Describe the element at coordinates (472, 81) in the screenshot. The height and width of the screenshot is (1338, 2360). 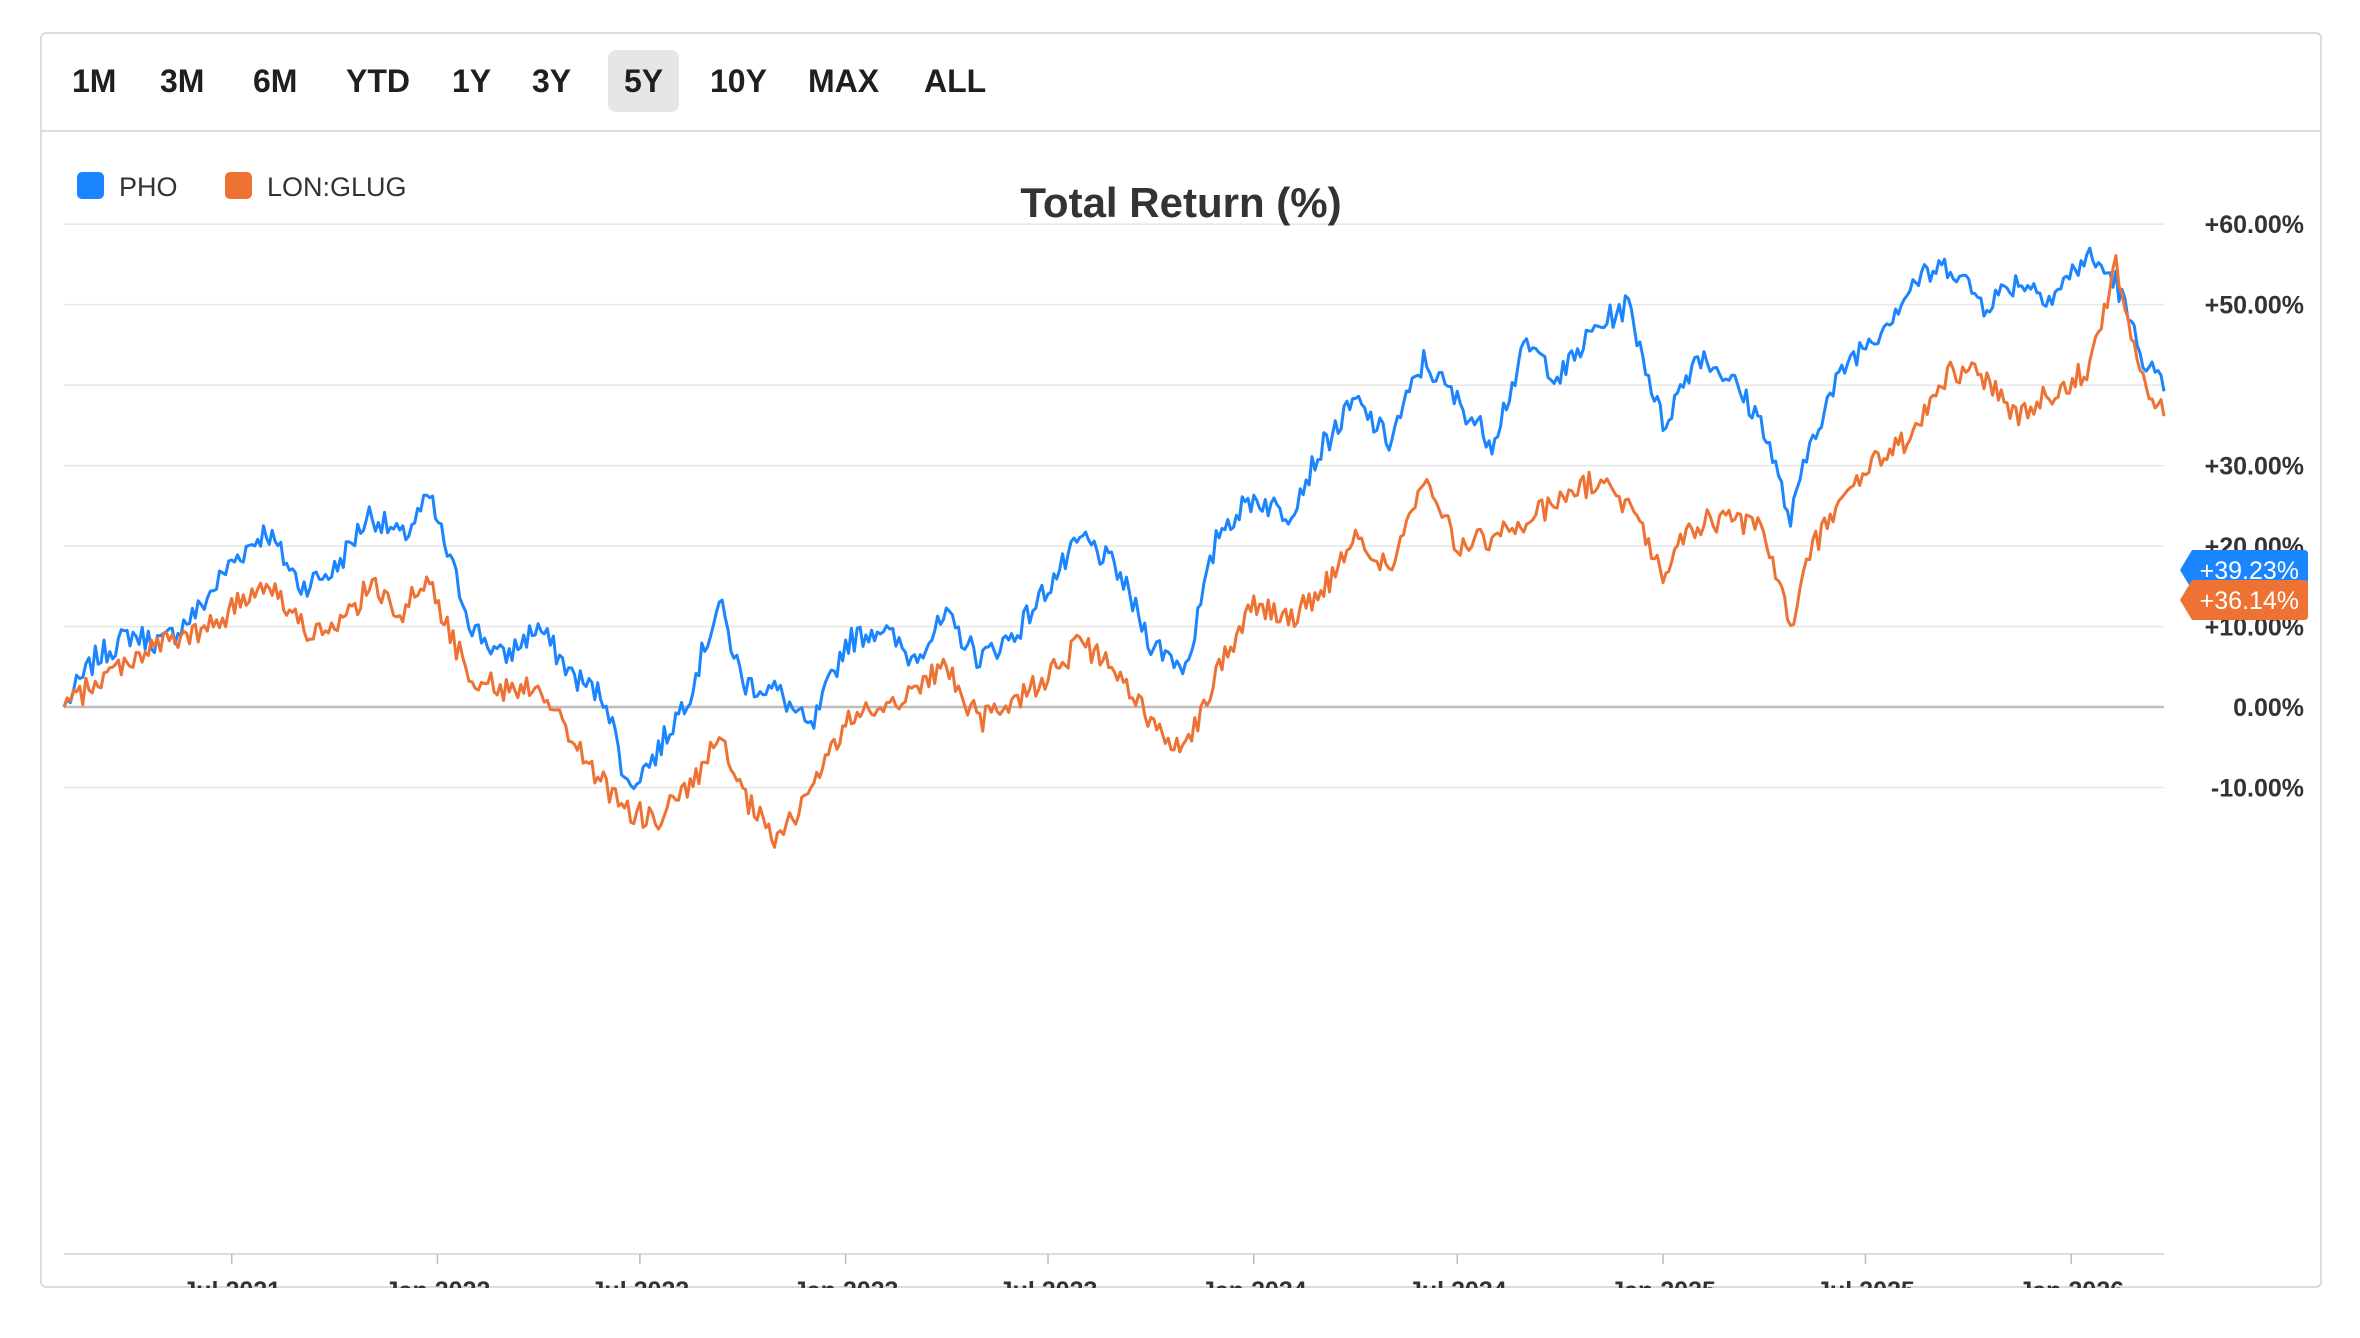
I see `range-tab-1y: 1Y` at that location.